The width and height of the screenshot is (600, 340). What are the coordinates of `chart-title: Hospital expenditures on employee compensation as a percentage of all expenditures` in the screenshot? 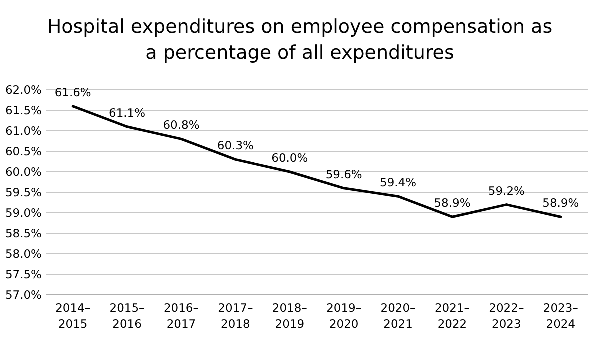 It's located at (300, 40).